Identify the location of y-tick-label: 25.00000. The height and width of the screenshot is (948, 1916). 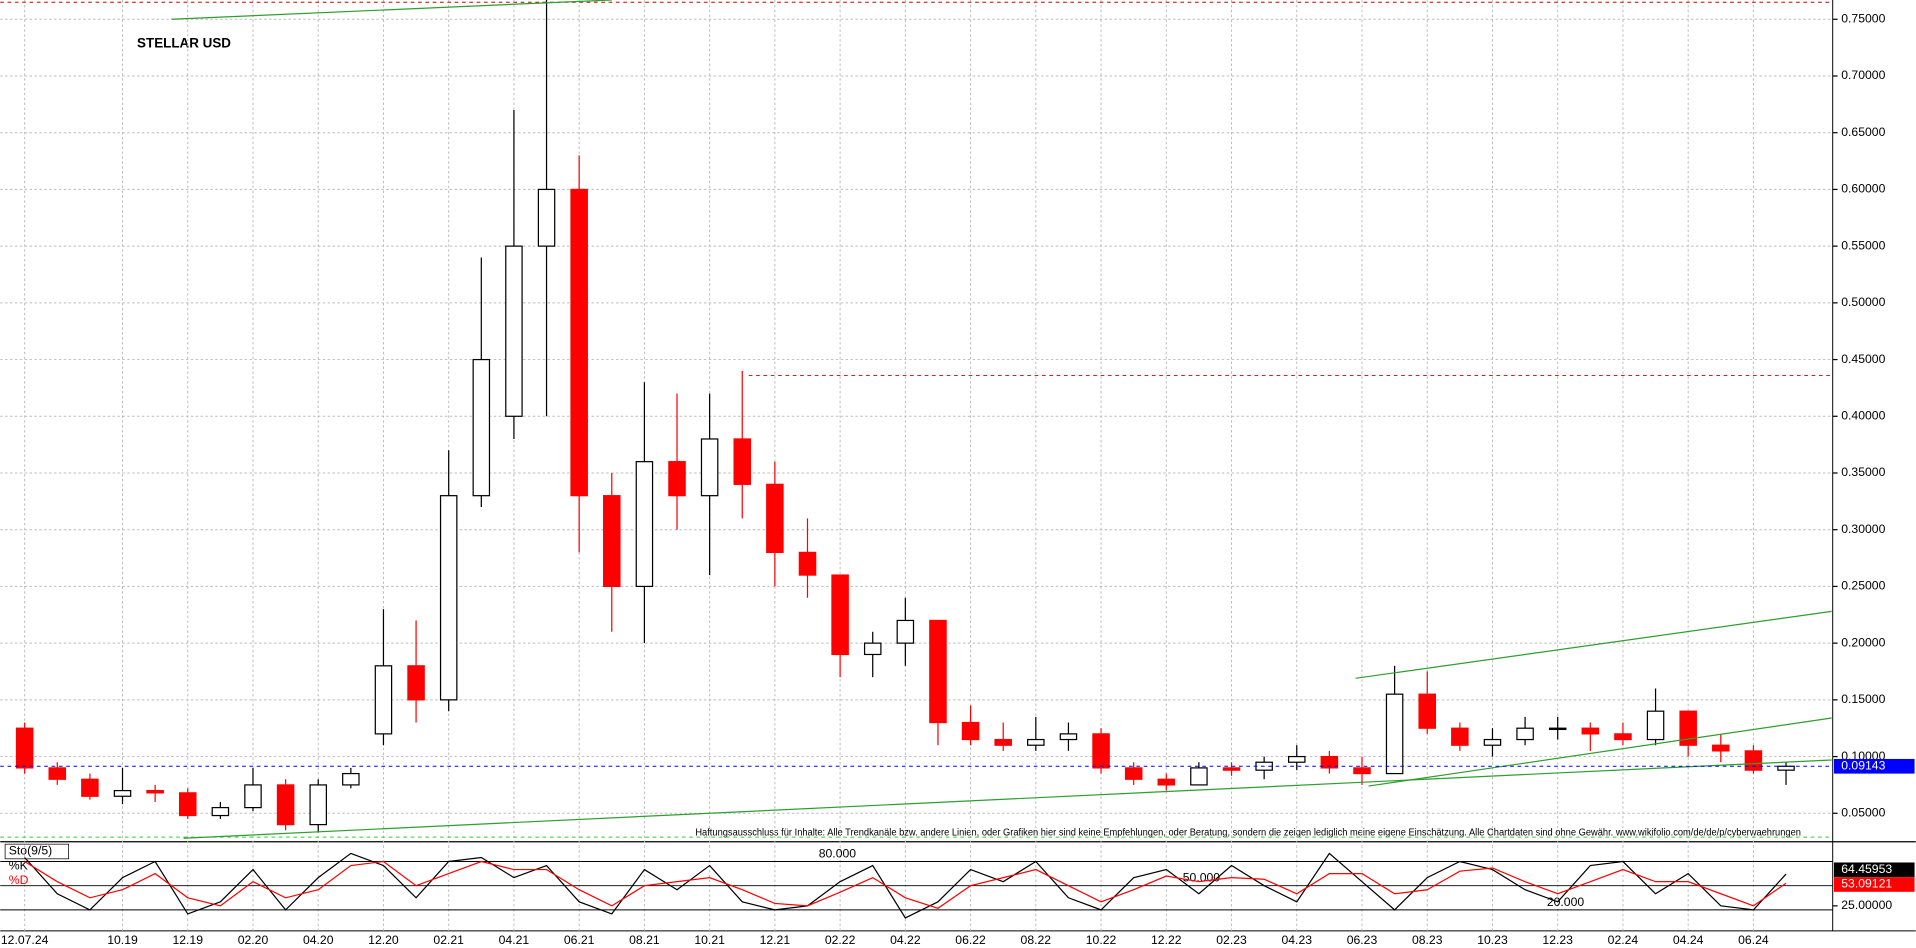
(1866, 905).